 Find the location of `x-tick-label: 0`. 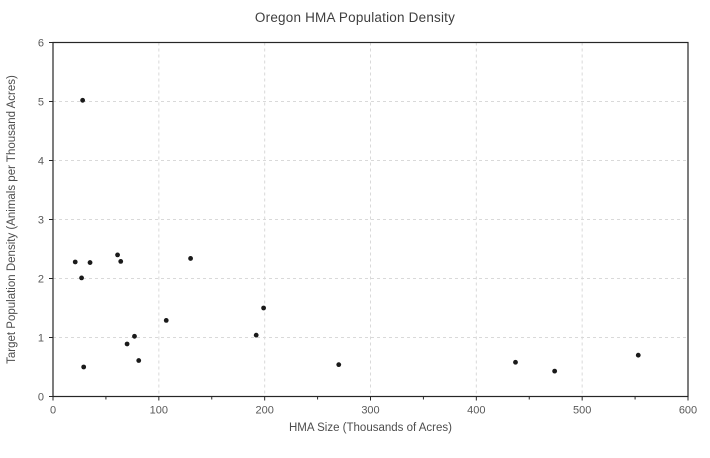

x-tick-label: 0 is located at coordinates (53, 411).